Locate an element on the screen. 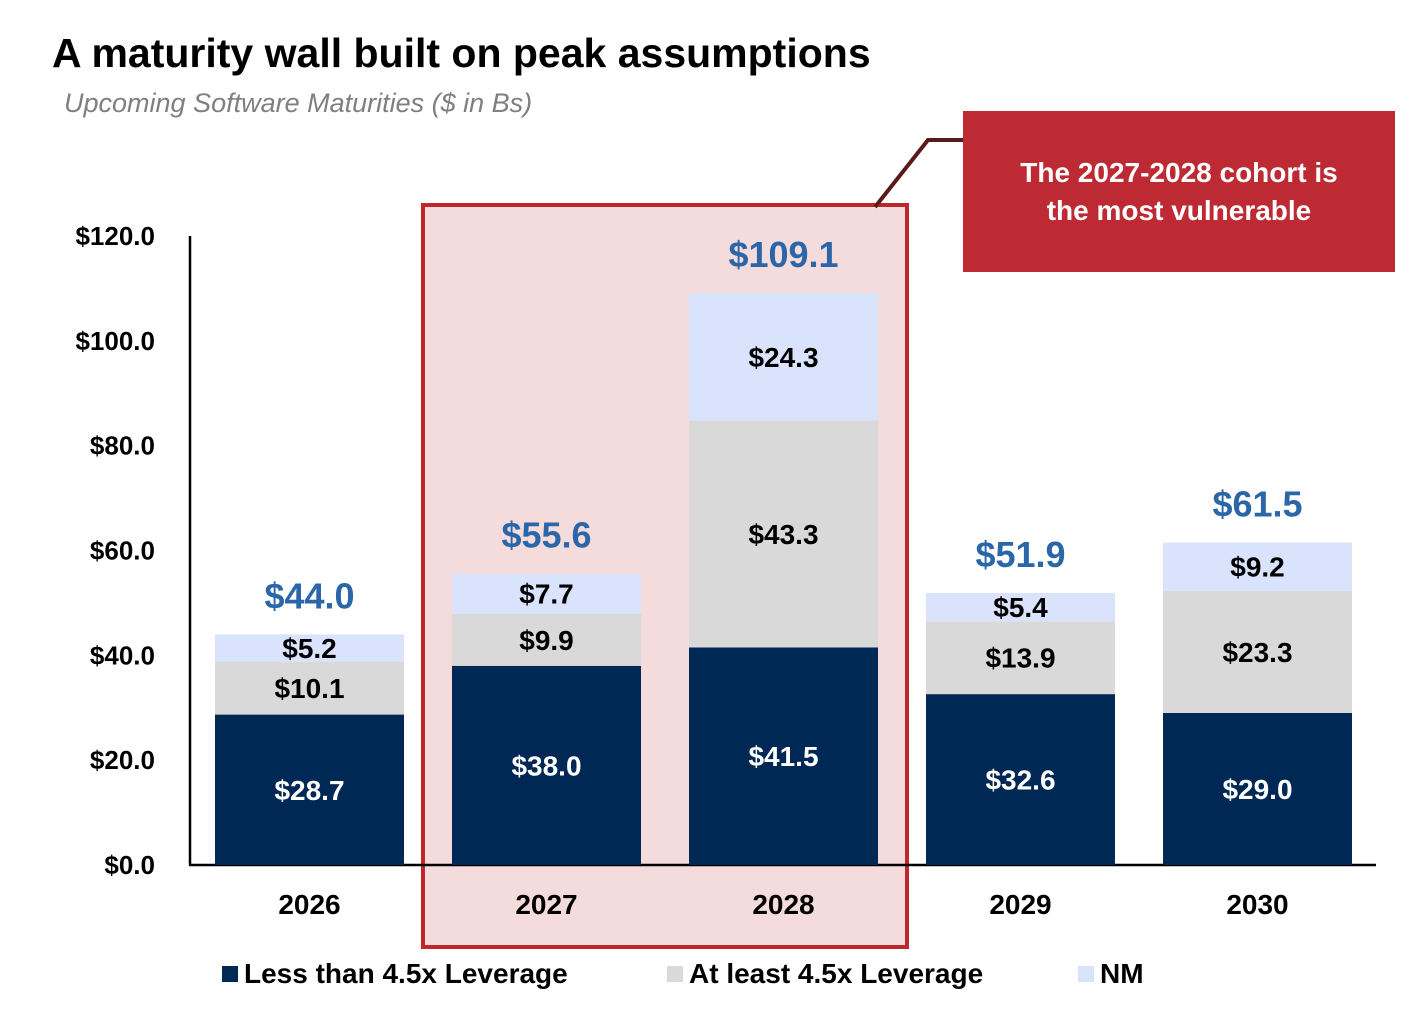 Image resolution: width=1414 pixels, height=1022 pixels. data-label: $41.5 is located at coordinates (783, 756).